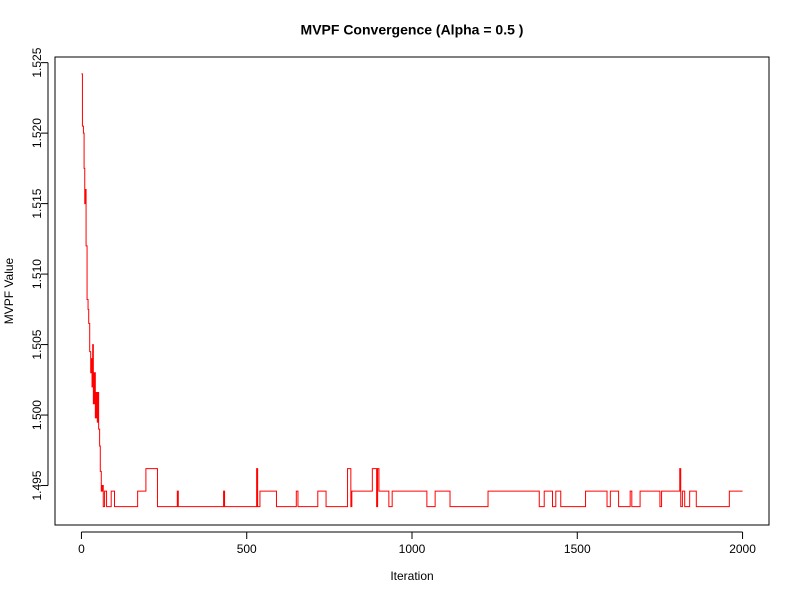  Describe the element at coordinates (577, 549) in the screenshot. I see `x-tick-label: 1500` at that location.